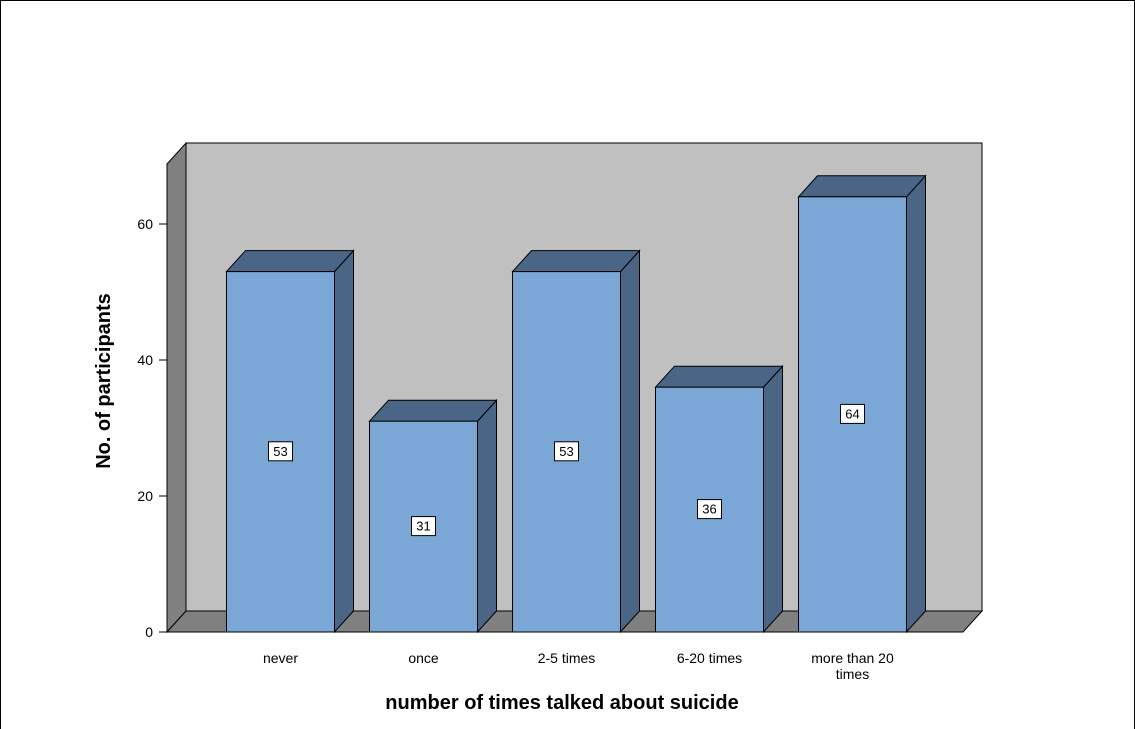  Describe the element at coordinates (719, 499) in the screenshot. I see `bar-4: 36` at that location.